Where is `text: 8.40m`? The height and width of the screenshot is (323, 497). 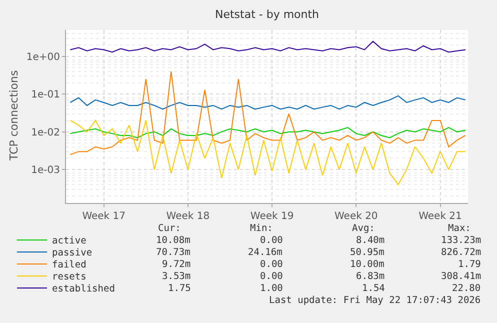 text: 8.40m is located at coordinates (370, 240).